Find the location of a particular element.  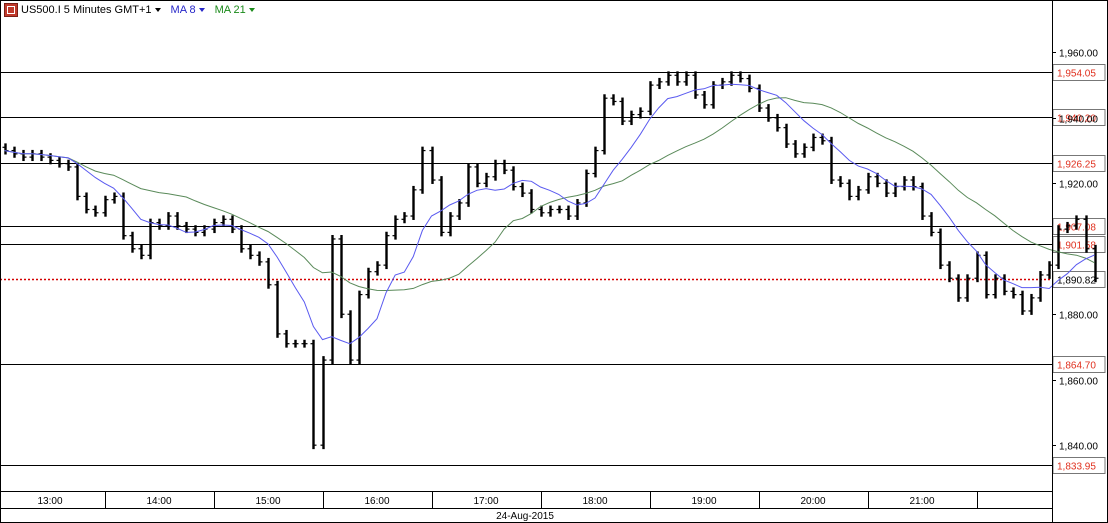

y-tick-label-3: 1,880.00 is located at coordinates (1078, 316).